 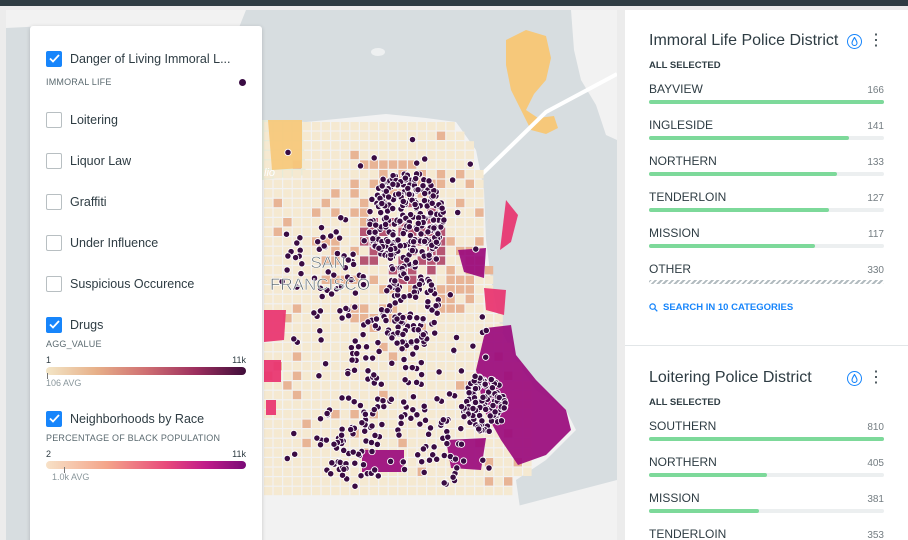 What do you see at coordinates (766, 505) in the screenshot?
I see `category-row: MISSION 381` at bounding box center [766, 505].